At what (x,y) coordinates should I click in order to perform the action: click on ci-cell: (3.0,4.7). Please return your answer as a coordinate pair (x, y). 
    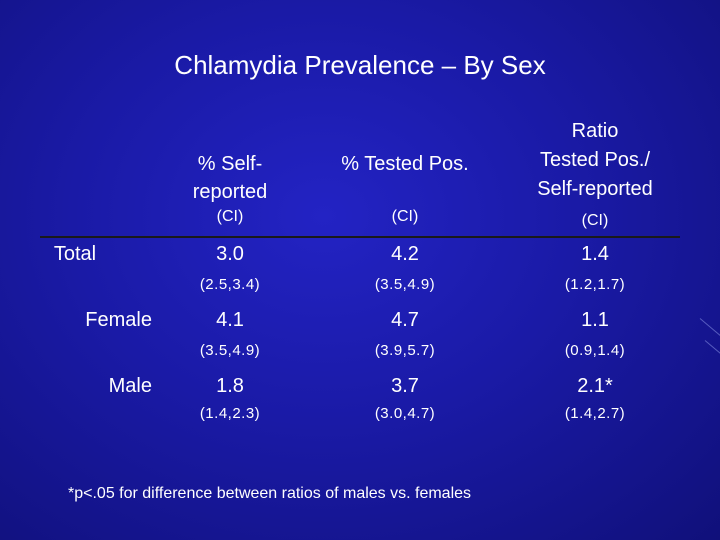
    Looking at the image, I should click on (405, 413).